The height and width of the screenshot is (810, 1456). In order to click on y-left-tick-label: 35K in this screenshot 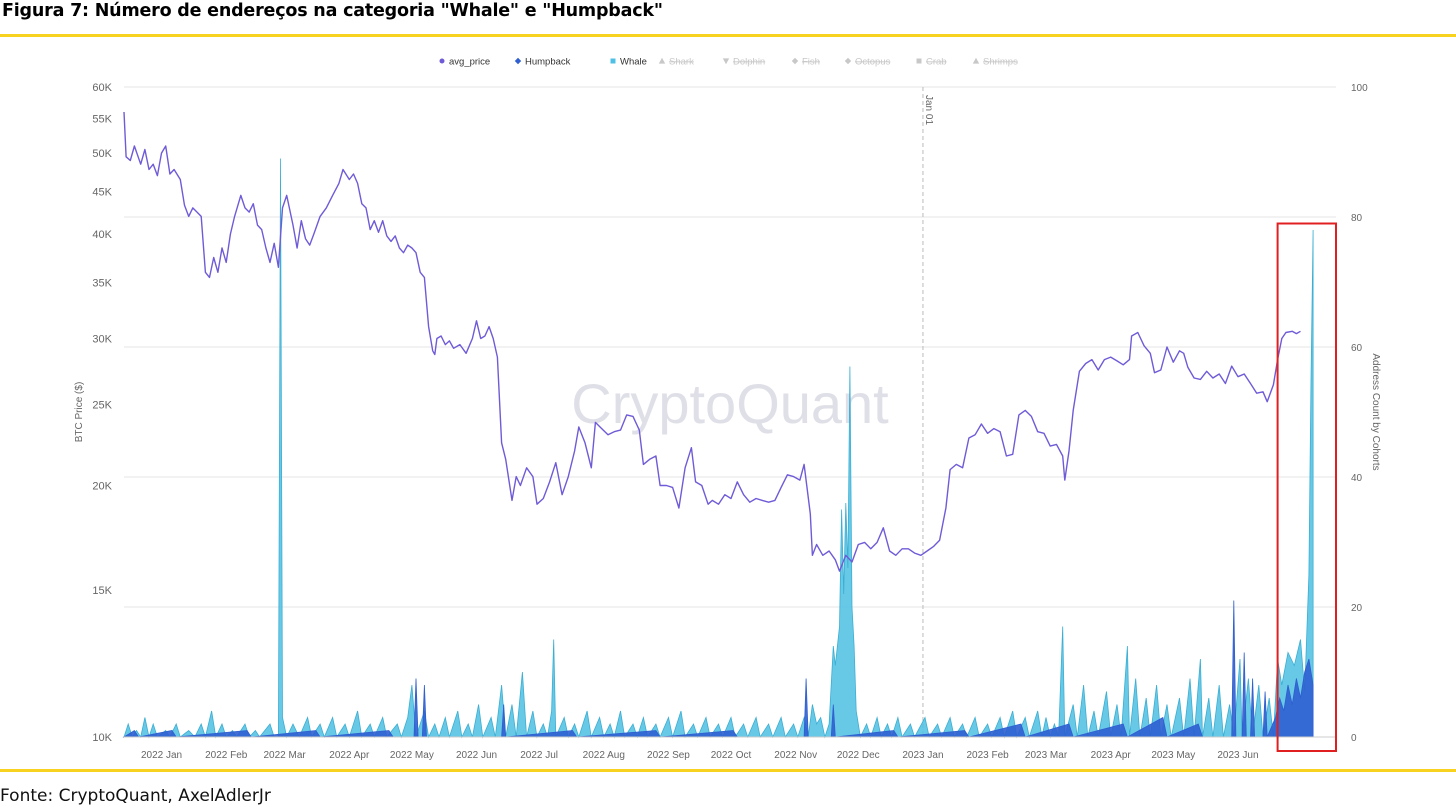, I will do `click(102, 284)`.